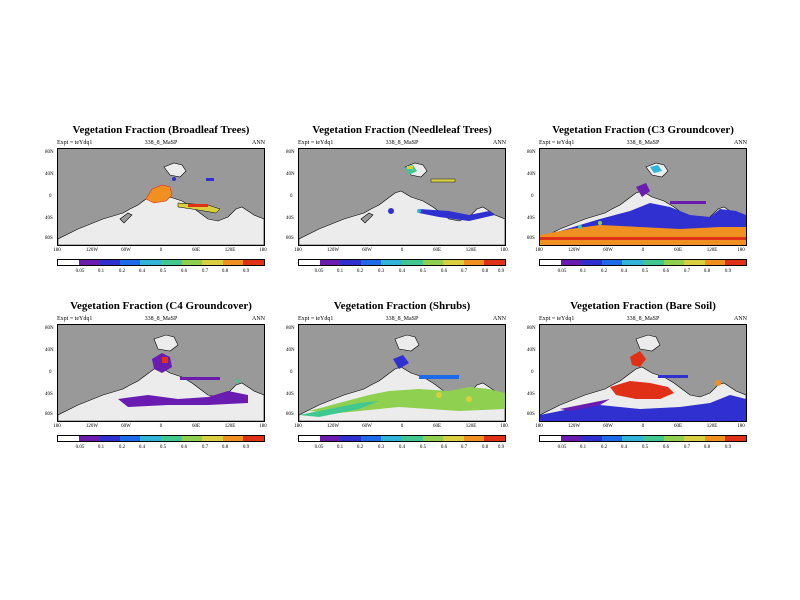  I want to click on scale-label: 0.3, so click(381, 271).